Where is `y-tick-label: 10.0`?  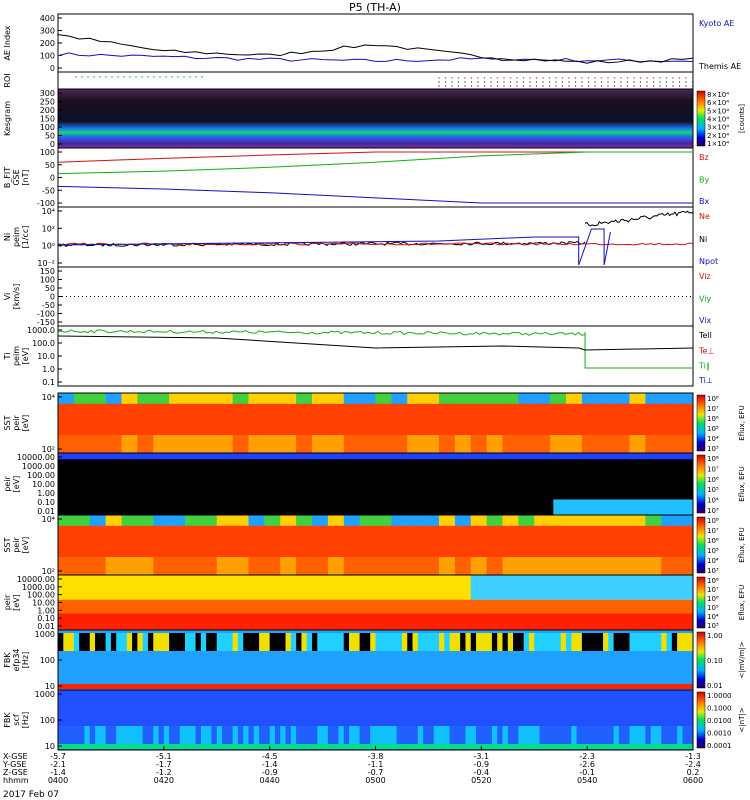 y-tick-label: 10.0 is located at coordinates (46, 356).